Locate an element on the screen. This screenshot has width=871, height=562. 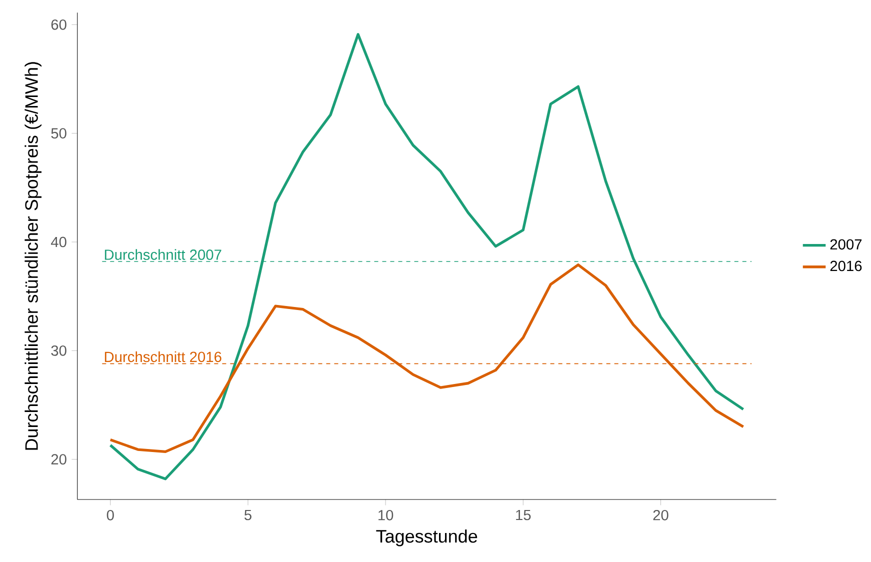
y-axis-title: Durchschnittlicher stündlicher Spotpreis (€/MWh) is located at coordinates (33, 256).